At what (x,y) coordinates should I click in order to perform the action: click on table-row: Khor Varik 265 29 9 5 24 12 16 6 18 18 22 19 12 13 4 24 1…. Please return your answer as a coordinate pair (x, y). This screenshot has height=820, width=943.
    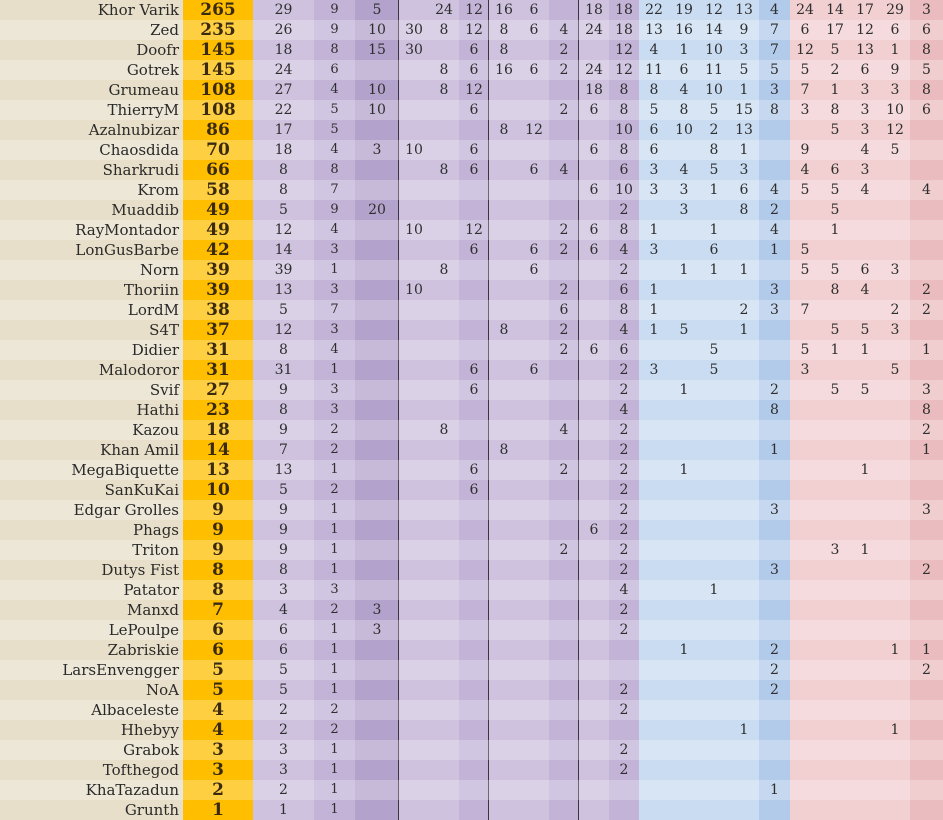
    Looking at the image, I should click on (471, 10).